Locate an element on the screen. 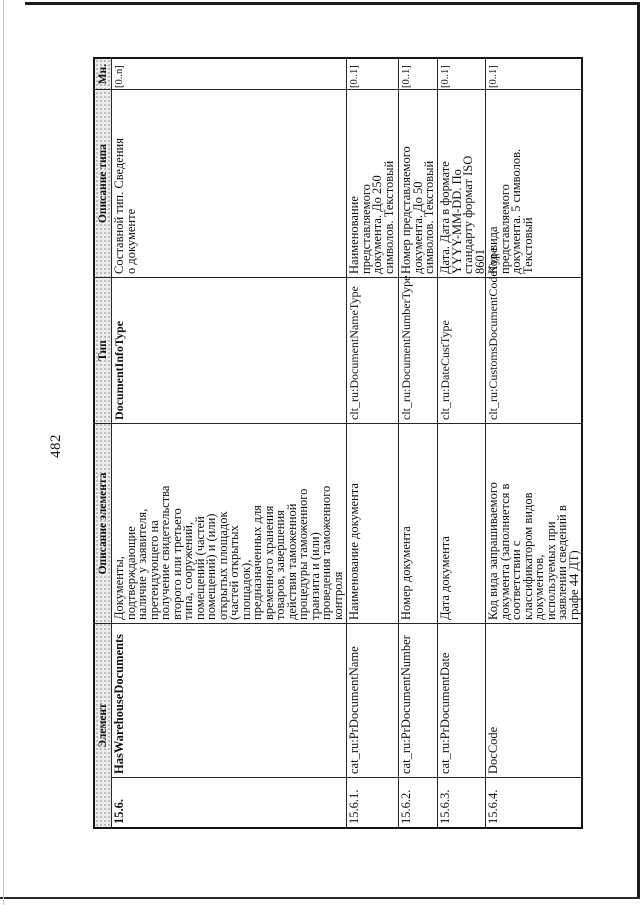 This screenshot has width=640, height=905. scan-border-bottom is located at coordinates (320, 898).